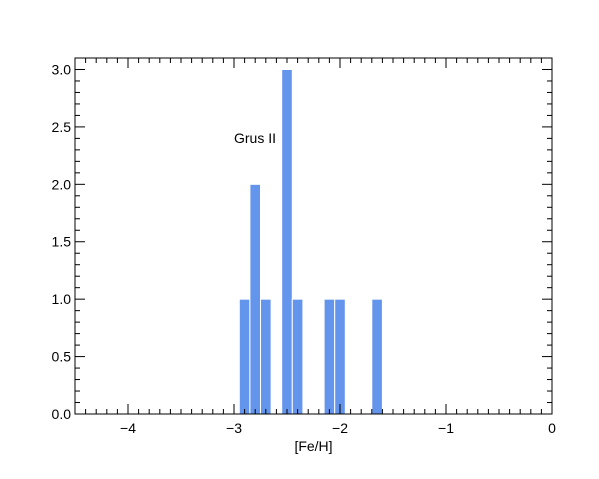 The image size is (599, 479). I want to click on x-tick-label: 0, so click(552, 428).